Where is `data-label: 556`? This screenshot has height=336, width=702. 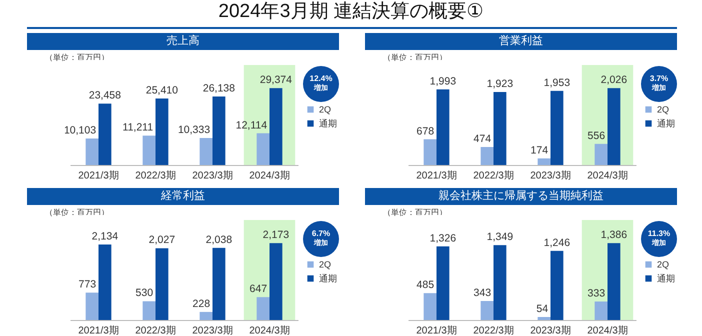
data-label: 556 is located at coordinates (597, 136).